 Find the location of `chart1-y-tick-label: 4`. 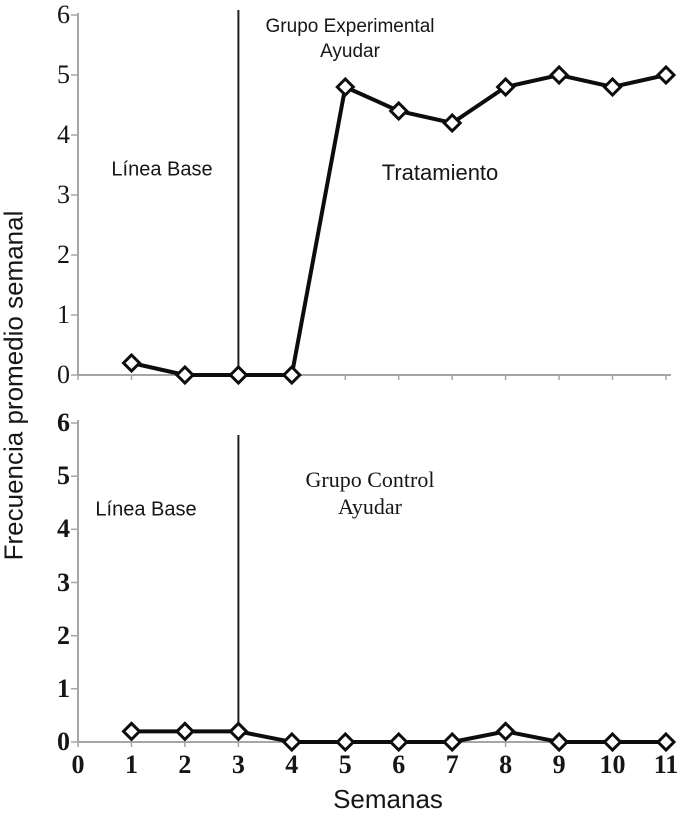

chart1-y-tick-label: 4 is located at coordinates (63, 134).